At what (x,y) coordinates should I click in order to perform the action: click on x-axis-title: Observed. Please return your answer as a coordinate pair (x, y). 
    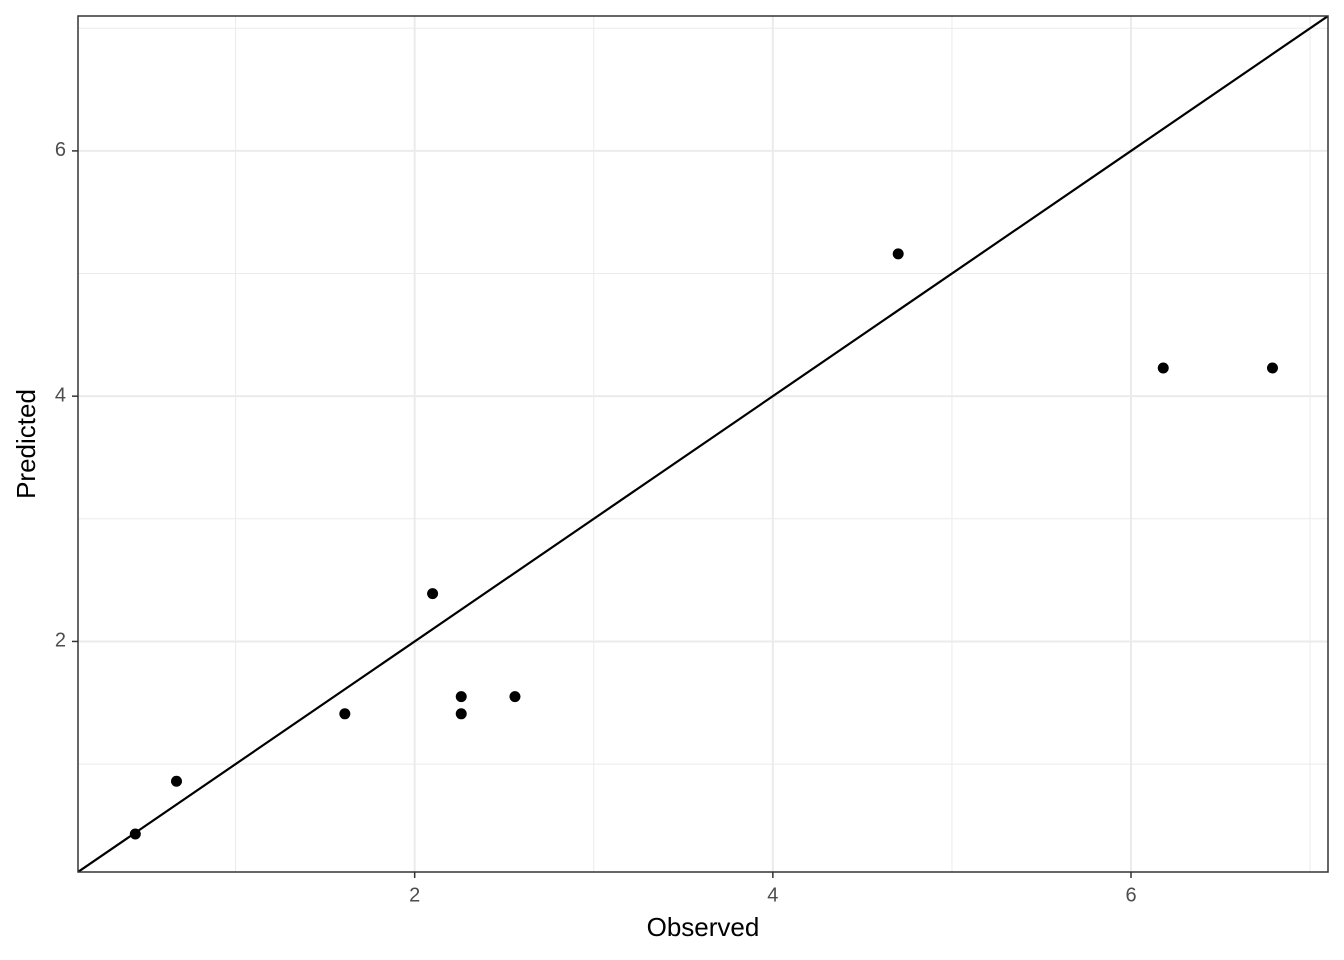
    Looking at the image, I should click on (703, 927).